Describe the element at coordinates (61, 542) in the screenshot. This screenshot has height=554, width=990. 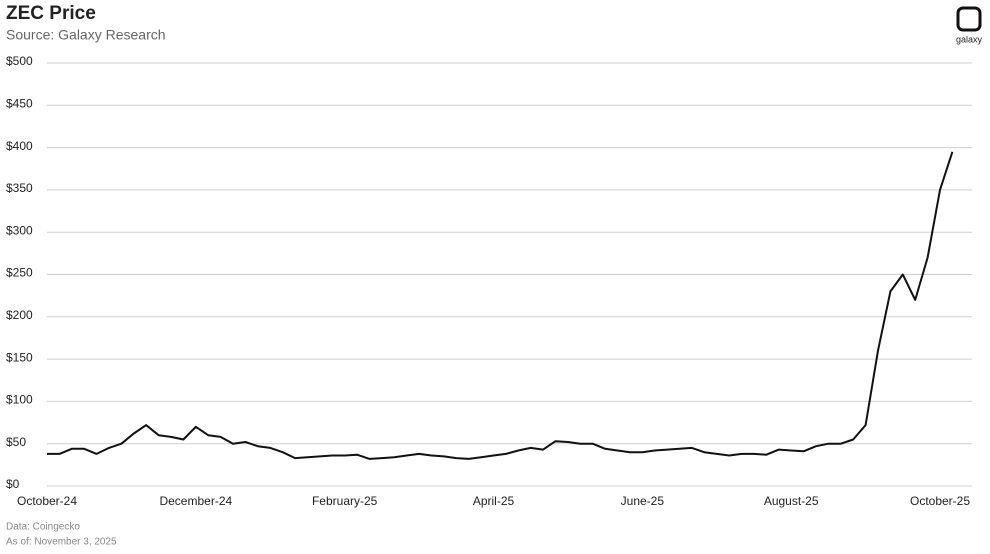
I see `footnote: As of: November 3, 2025` at that location.